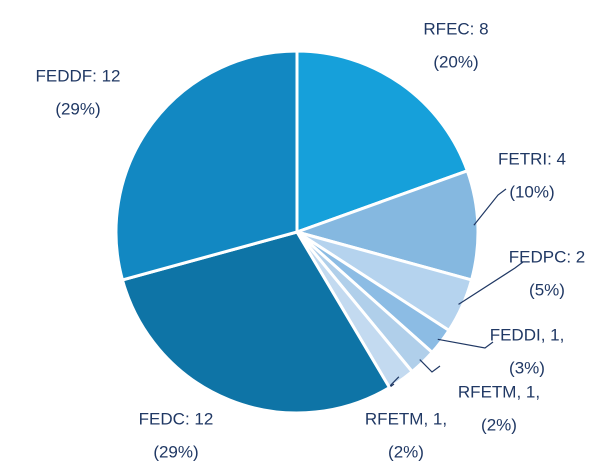 The image size is (598, 466). Describe the element at coordinates (176, 418) in the screenshot. I see `data-label: FEDC: 12` at that location.